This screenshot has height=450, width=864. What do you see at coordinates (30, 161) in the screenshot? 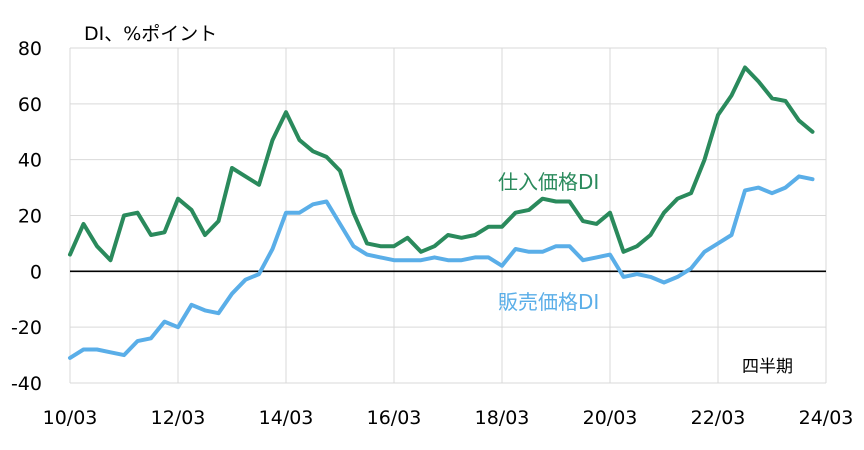
I see `y-tick-label: 40` at bounding box center [30, 161].